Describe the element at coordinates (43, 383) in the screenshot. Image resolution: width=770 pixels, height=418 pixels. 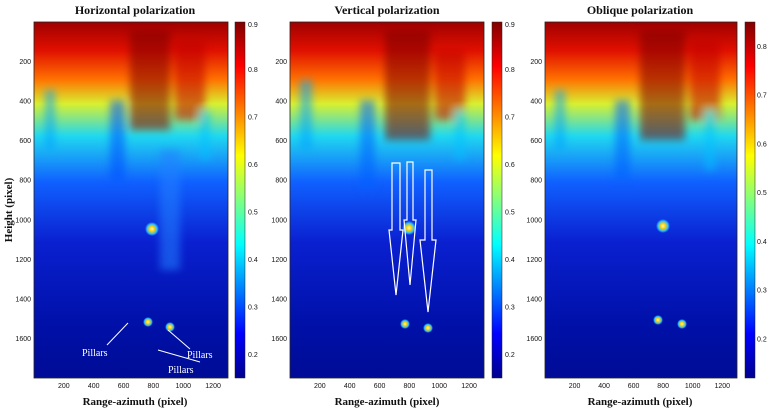
I see `panel-label: (c)` at that location.